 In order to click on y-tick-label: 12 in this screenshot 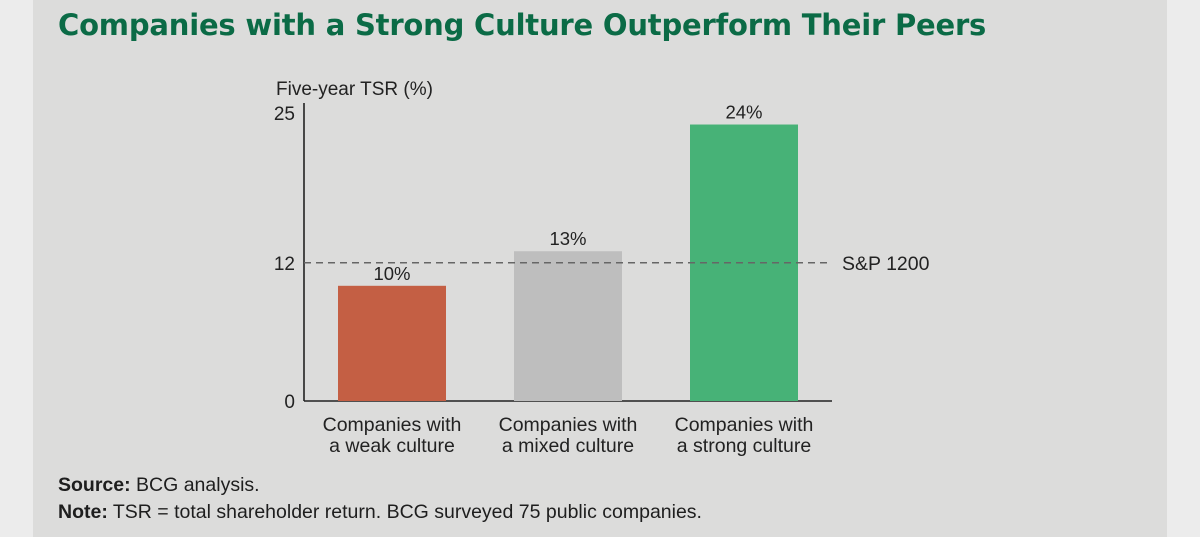, I will do `click(284, 264)`.